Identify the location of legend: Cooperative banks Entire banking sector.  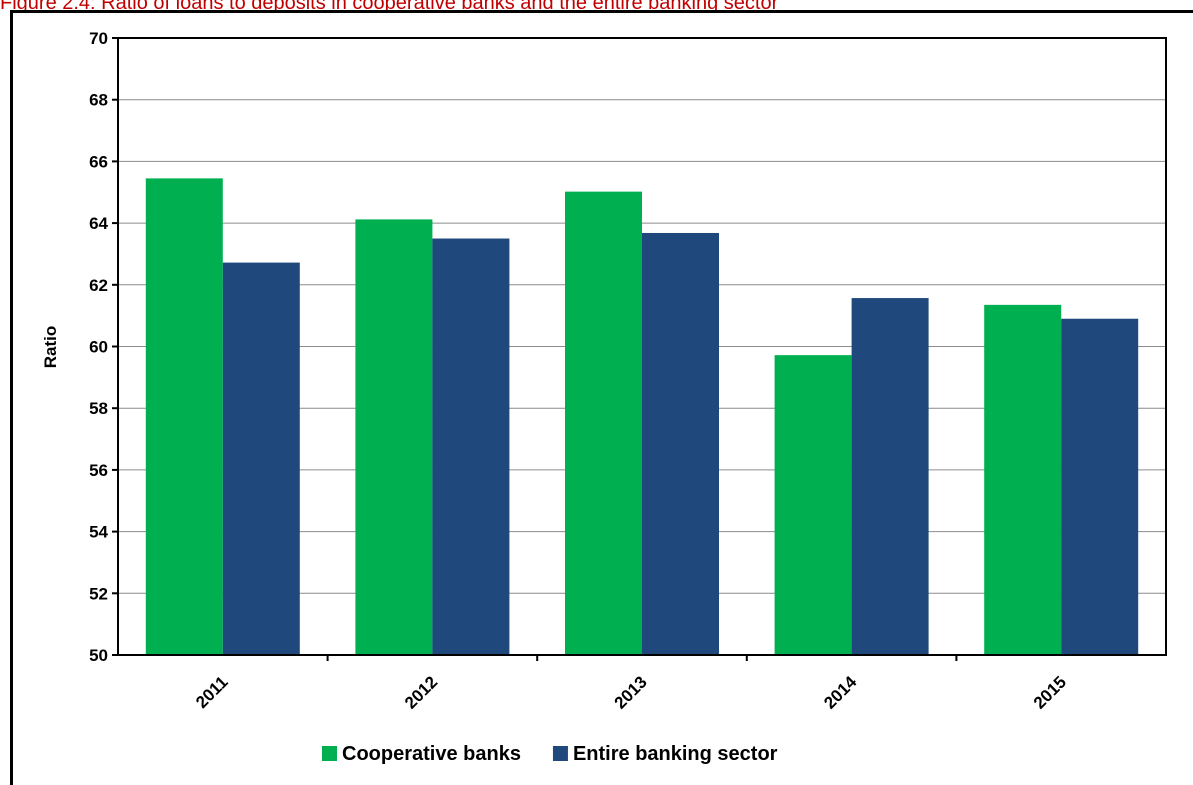
(550, 754).